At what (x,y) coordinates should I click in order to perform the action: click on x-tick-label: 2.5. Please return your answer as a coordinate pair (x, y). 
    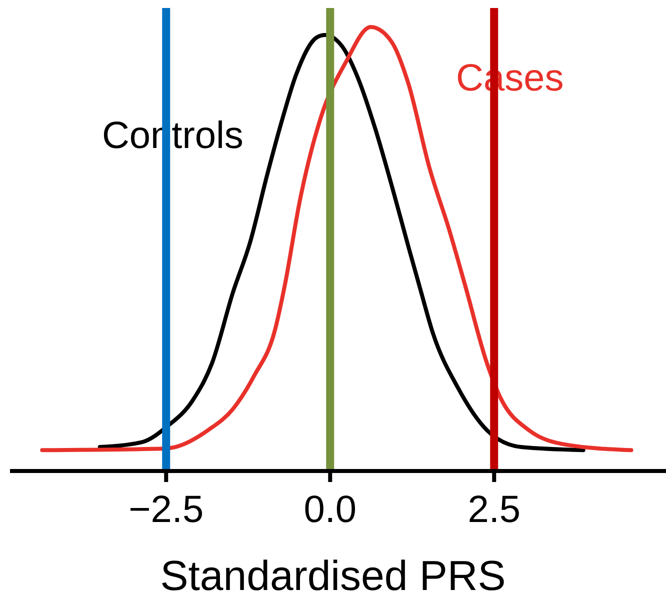
    Looking at the image, I should click on (494, 510).